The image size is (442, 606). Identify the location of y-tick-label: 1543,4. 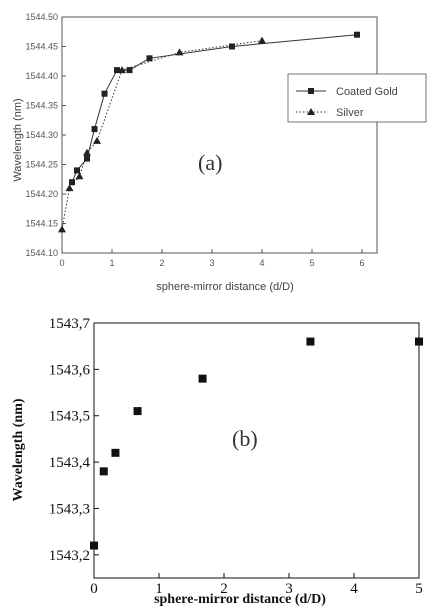
(70, 463).